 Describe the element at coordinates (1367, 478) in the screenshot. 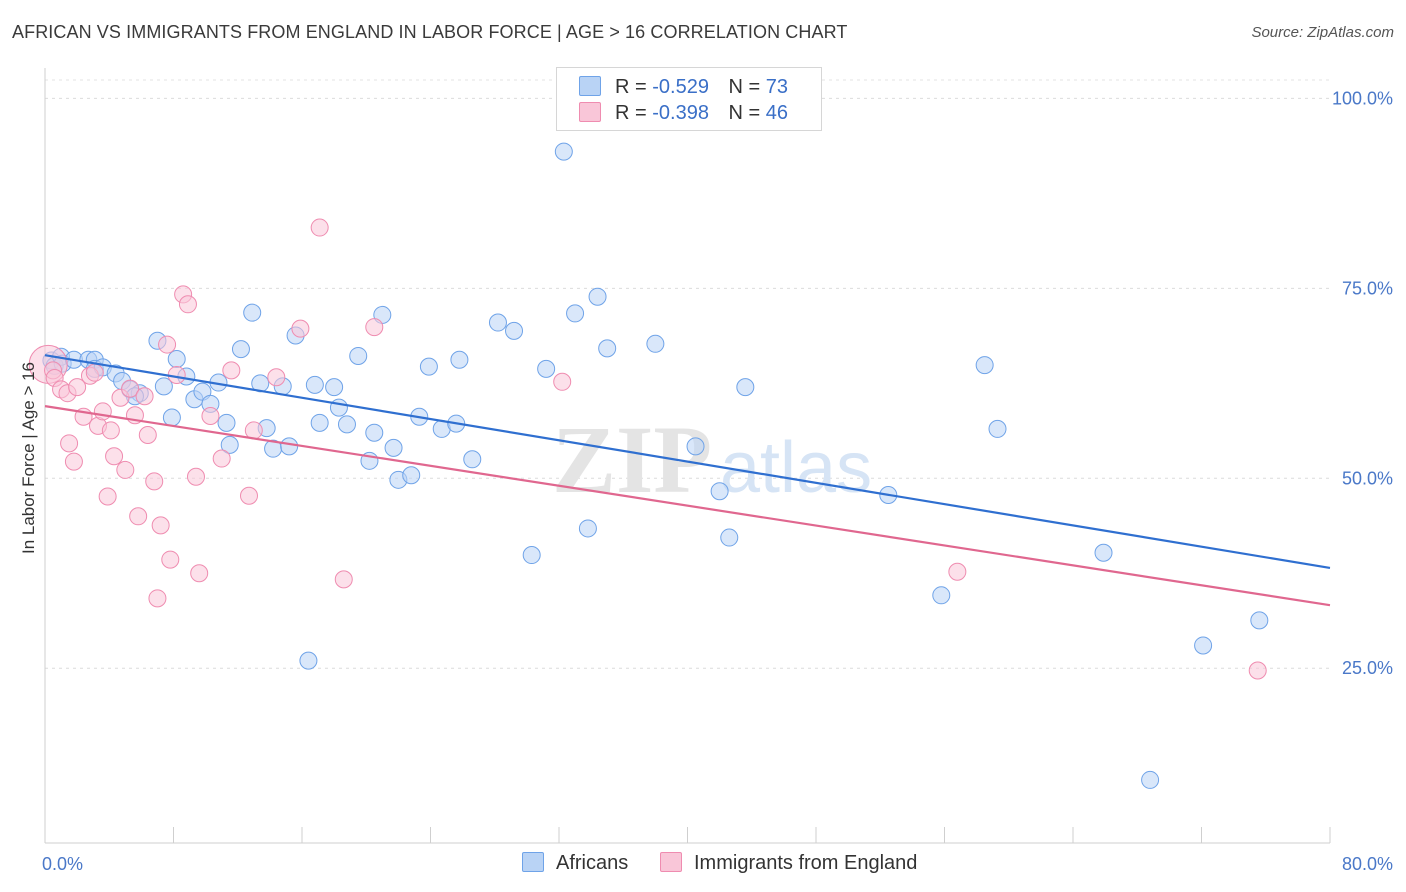

I see `y-tick-label: 50.0%` at that location.